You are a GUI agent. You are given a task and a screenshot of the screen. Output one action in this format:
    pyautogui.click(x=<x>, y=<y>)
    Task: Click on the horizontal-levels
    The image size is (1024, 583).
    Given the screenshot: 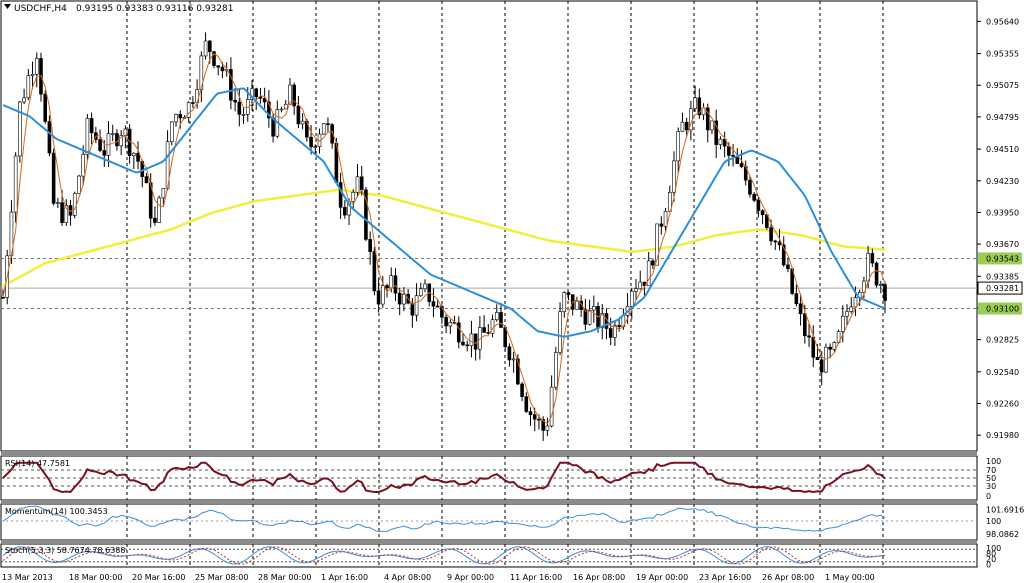 What is the action you would take?
    pyautogui.click(x=489, y=283)
    